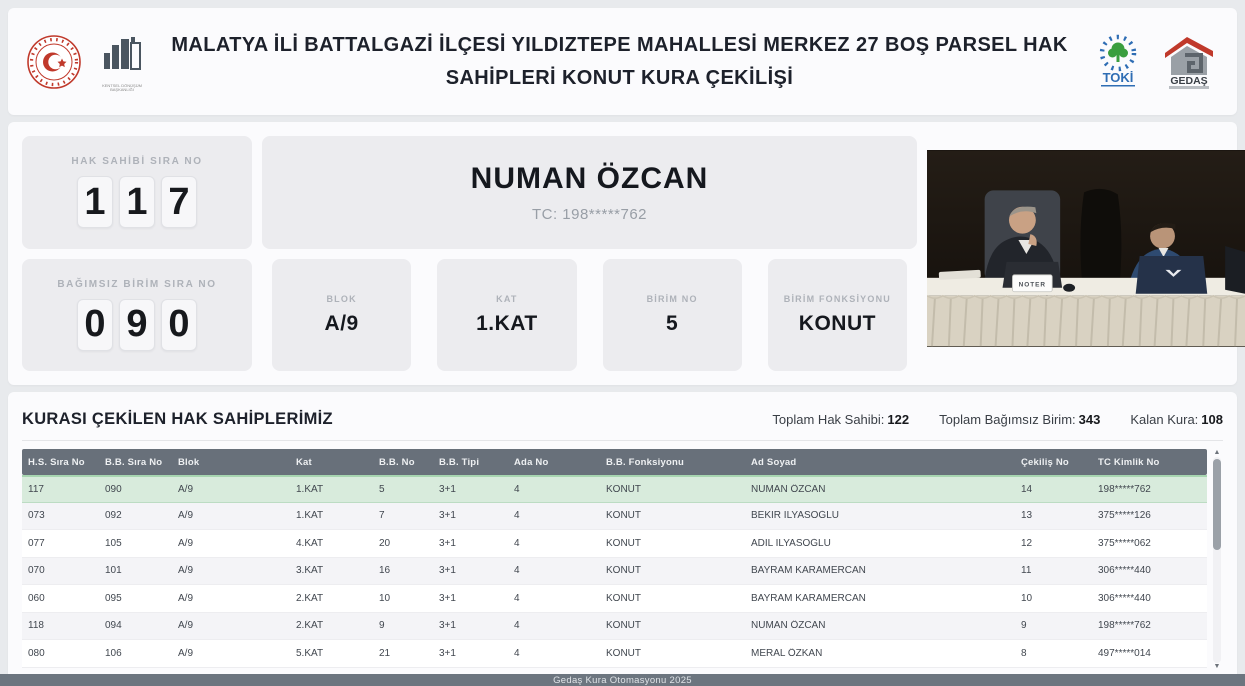 This screenshot has width=1245, height=686. I want to click on header-right-logos: TOKİ GEDAŞ, so click(1155, 62).